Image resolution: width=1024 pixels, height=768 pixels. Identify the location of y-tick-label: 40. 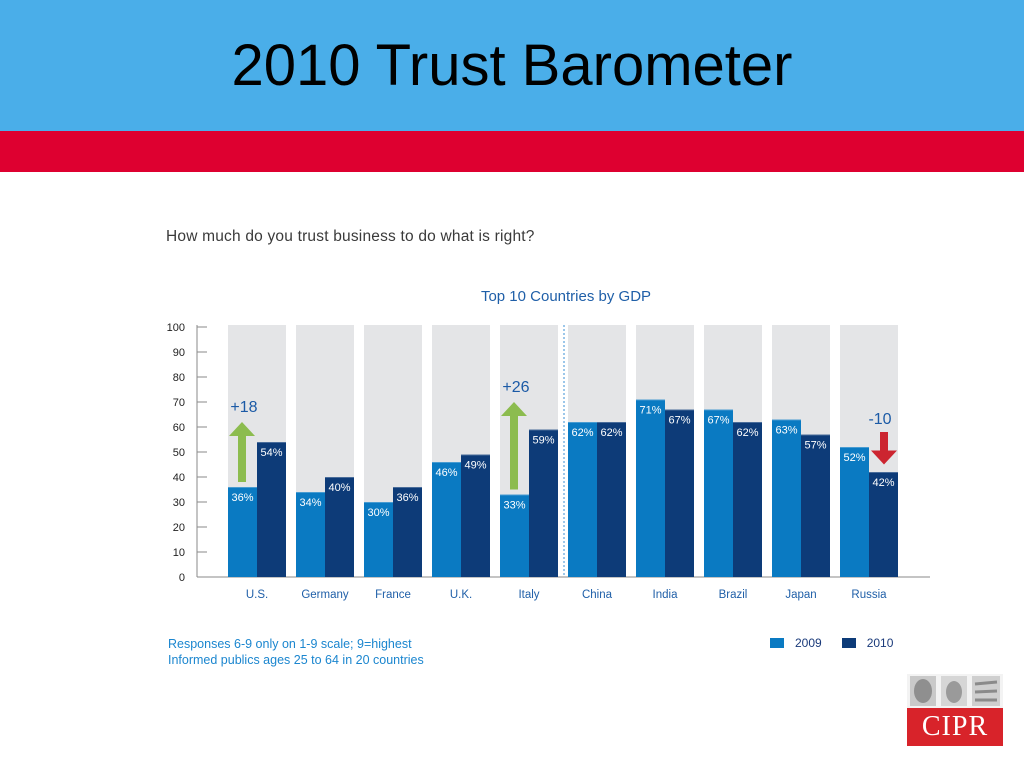
(179, 478).